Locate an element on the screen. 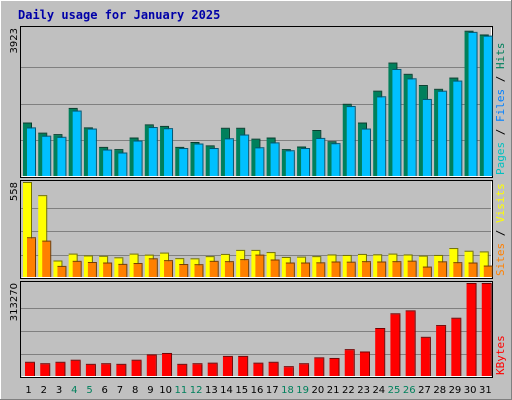  panel-bot-legend: KBytes is located at coordinates (500, 355).